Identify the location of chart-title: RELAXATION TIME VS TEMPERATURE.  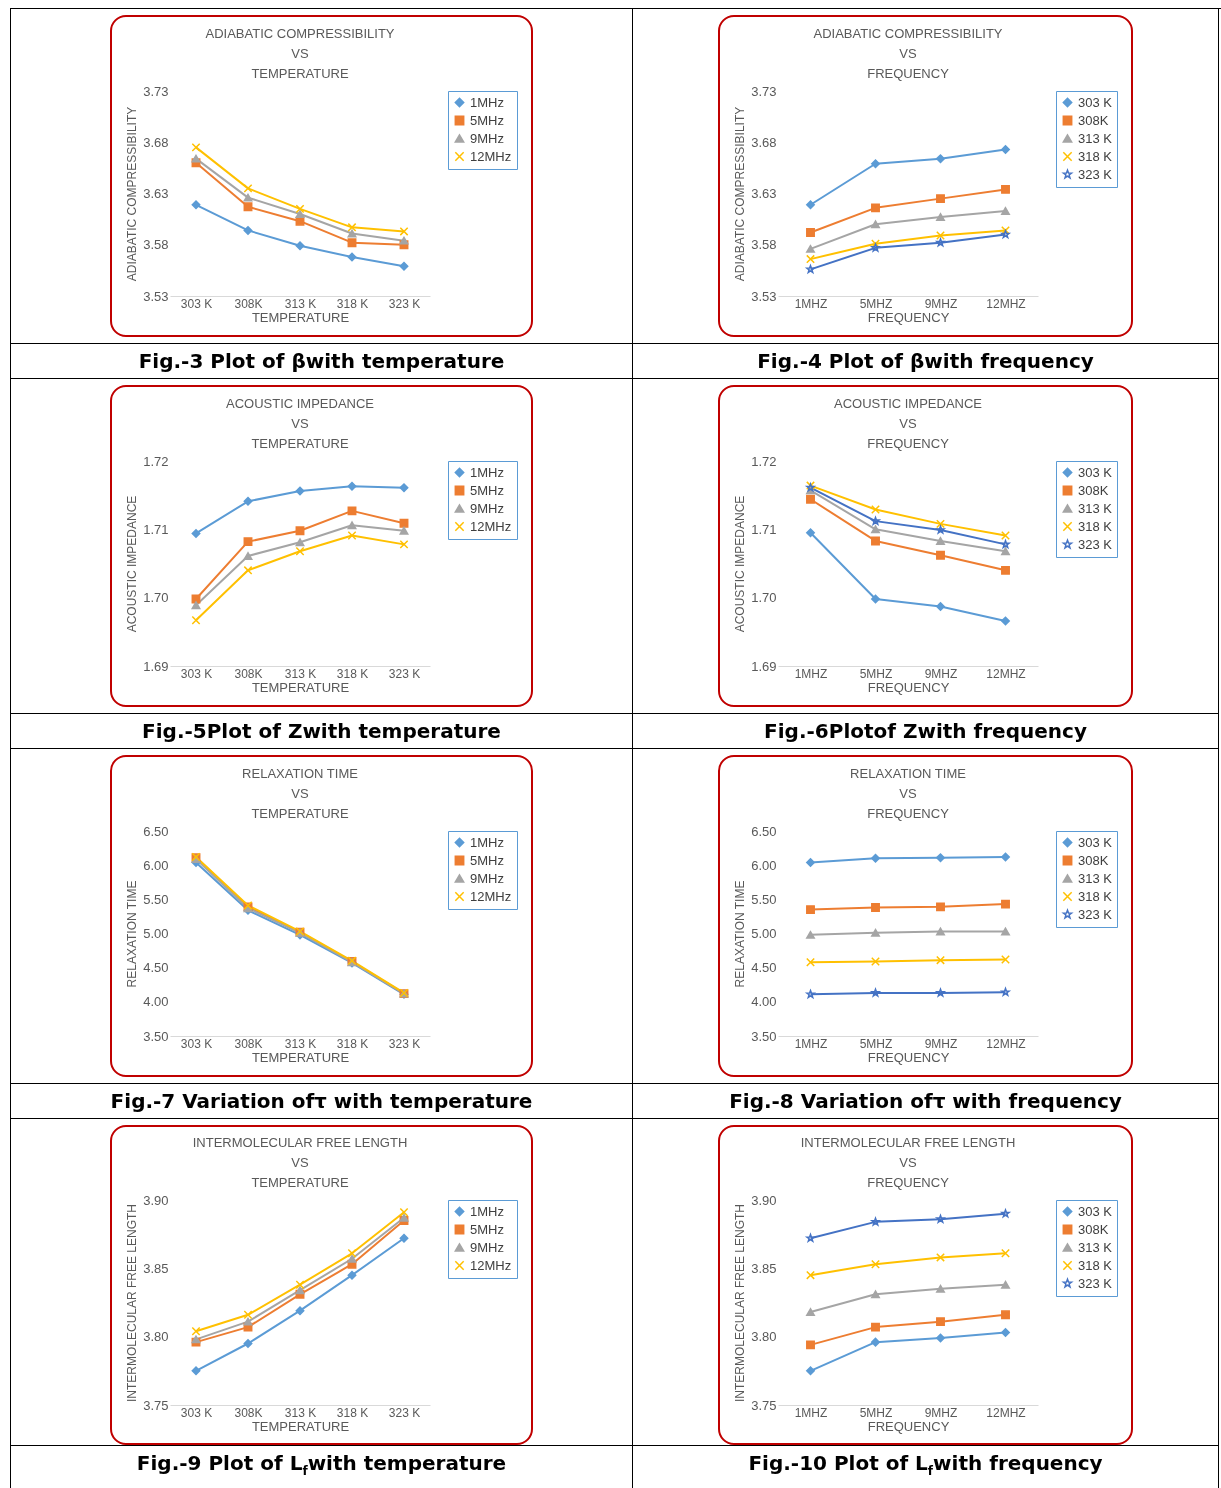
(300, 793).